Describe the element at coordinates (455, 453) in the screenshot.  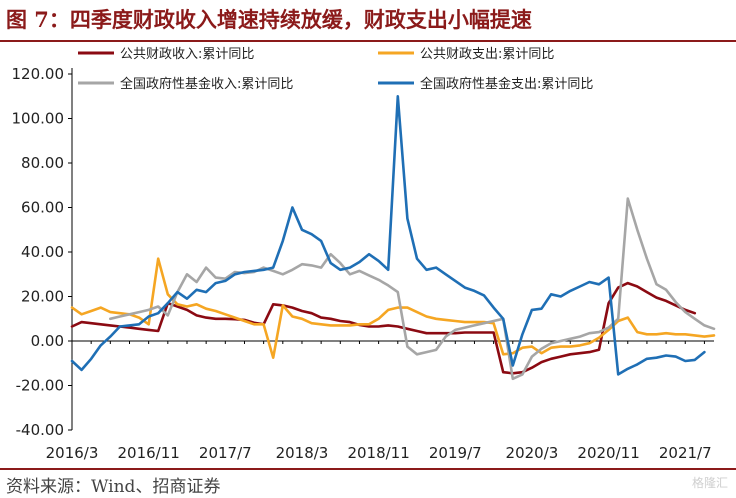
I see `x-tick-label: 2019/7` at that location.